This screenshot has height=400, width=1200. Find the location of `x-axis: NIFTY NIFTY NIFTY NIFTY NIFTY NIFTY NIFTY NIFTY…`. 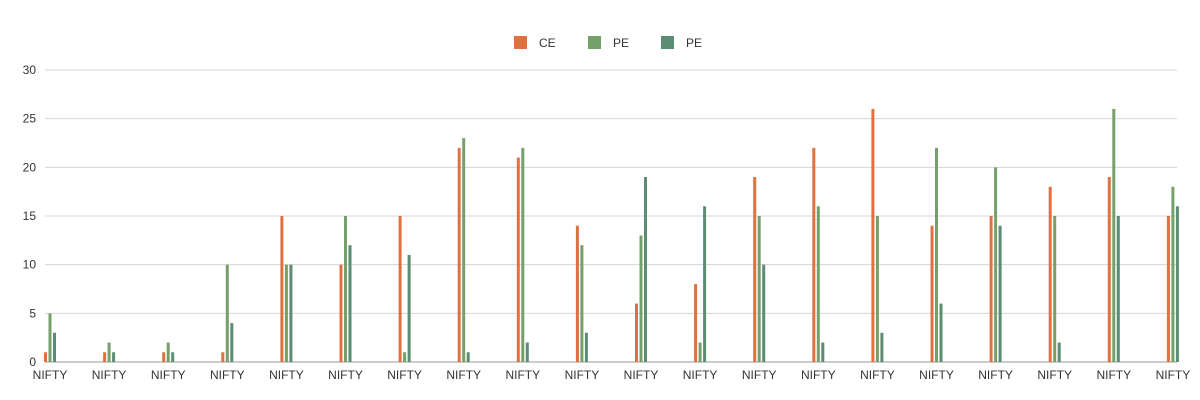

x-axis: NIFTY NIFTY NIFTY NIFTY NIFTY NIFTY NIFTY NIFTY… is located at coordinates (612, 375).